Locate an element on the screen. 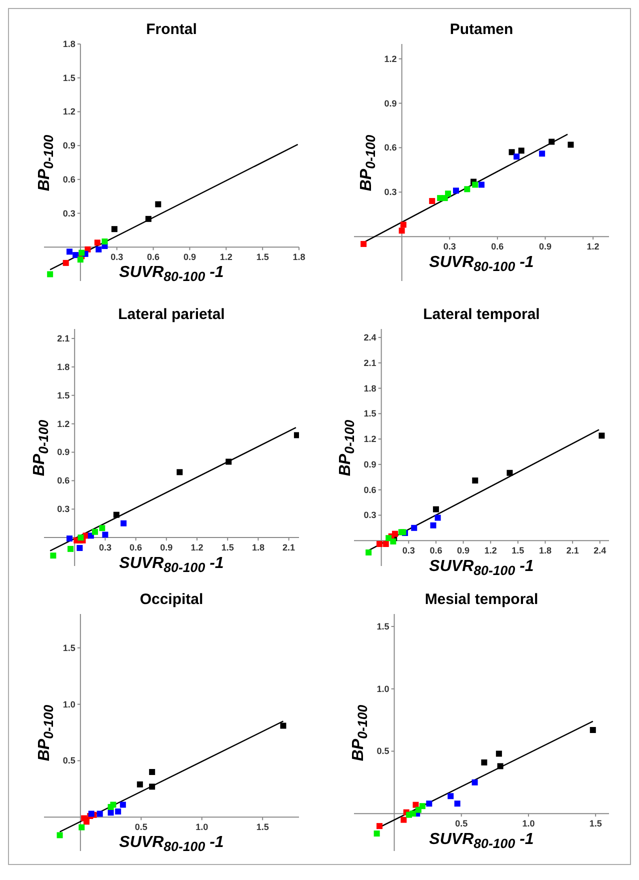 Image resolution: width=639 pixels, height=880 pixels. chart-title: Putamen is located at coordinates (481, 29).